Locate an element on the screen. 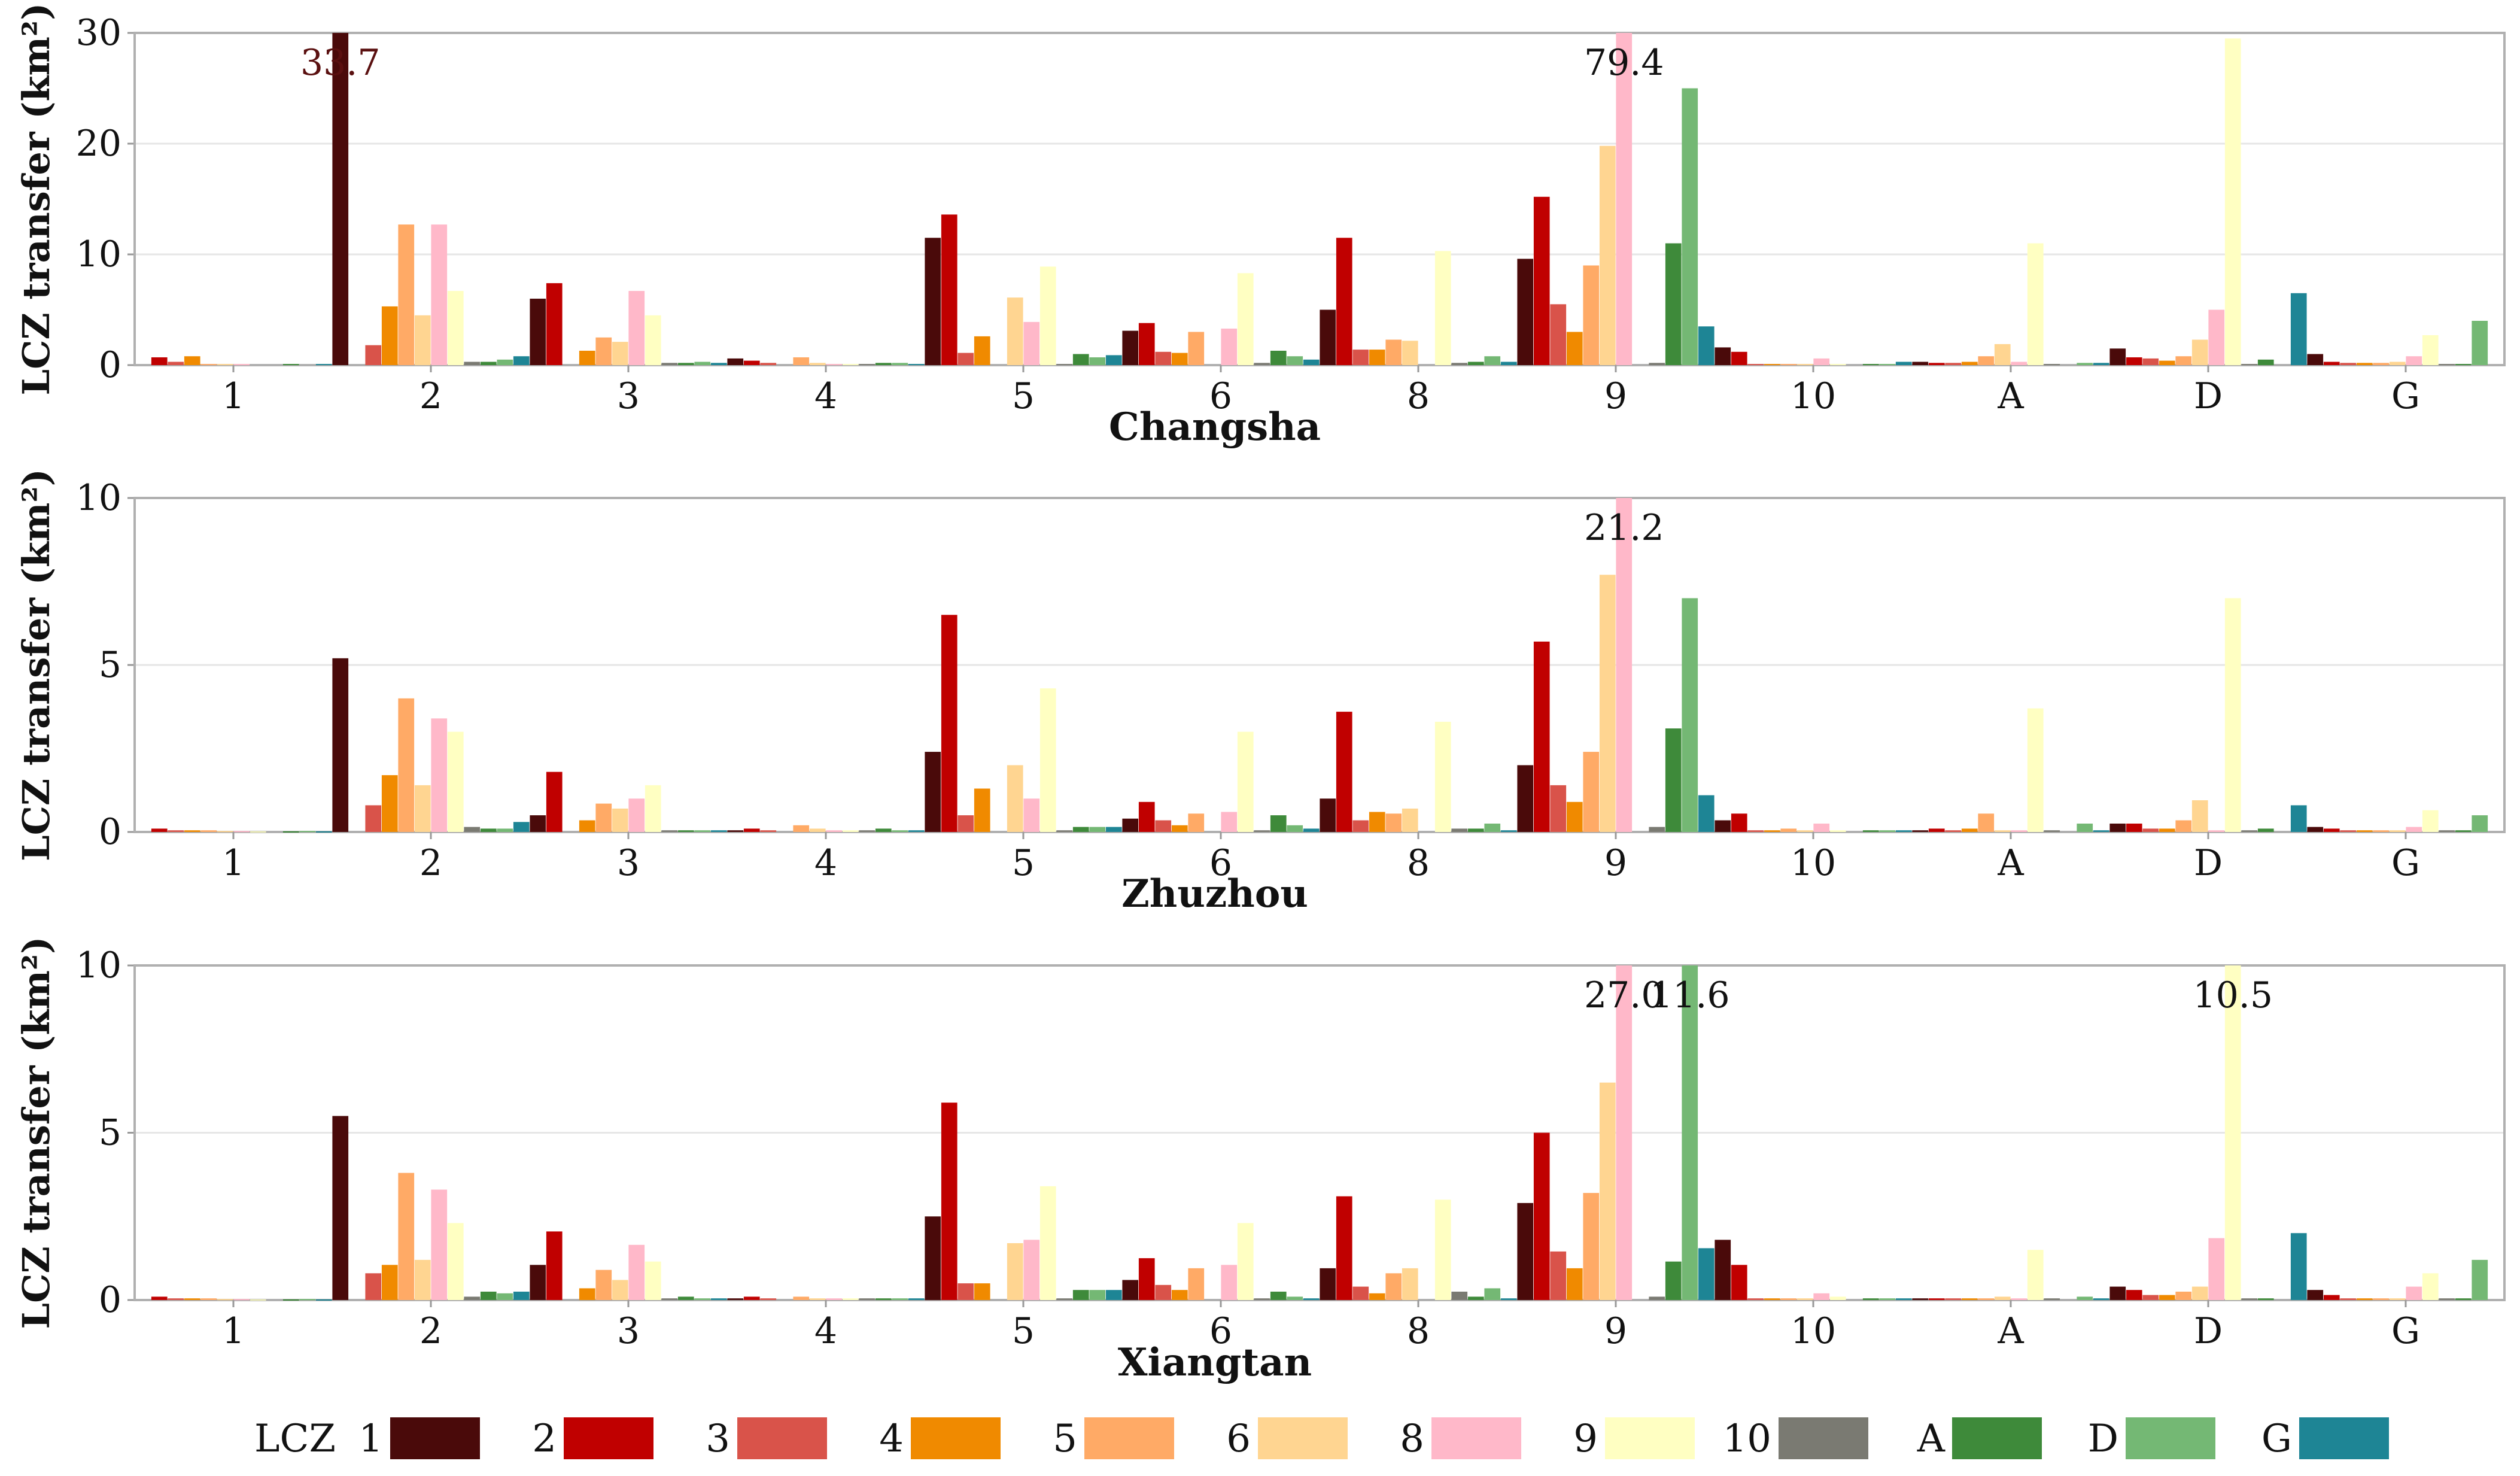 This screenshot has width=2520, height=1476. x-tick-label: 2 is located at coordinates (431, 863).